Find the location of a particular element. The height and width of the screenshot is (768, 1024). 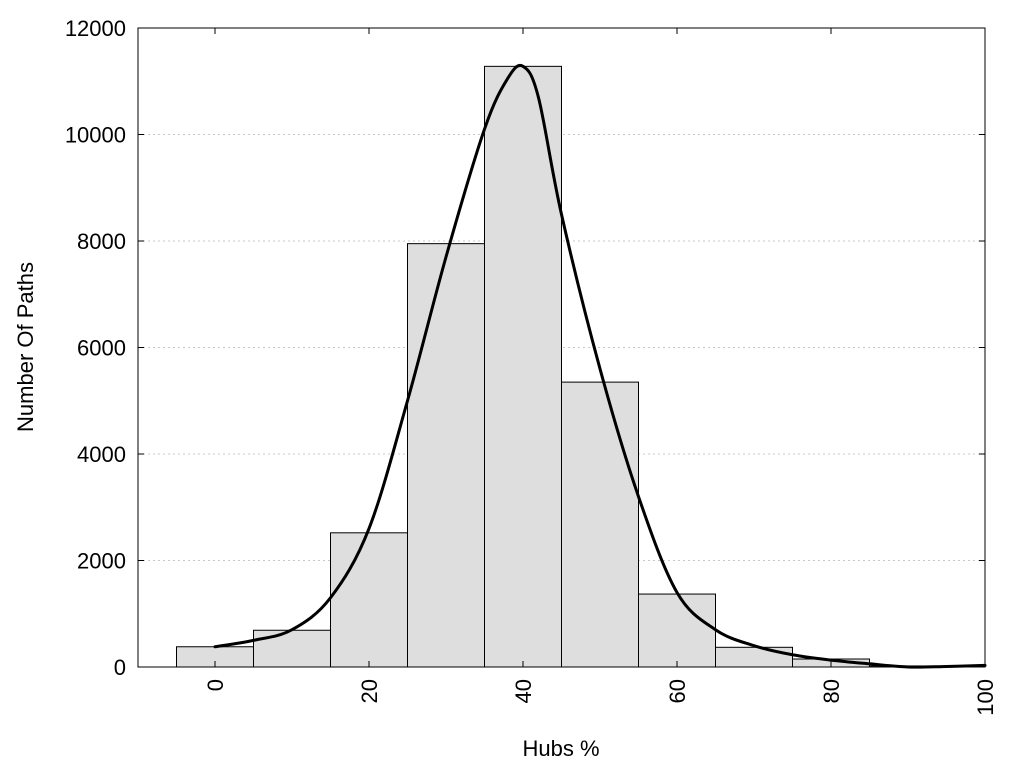

y-tick-label: 2000 is located at coordinates (101, 561).